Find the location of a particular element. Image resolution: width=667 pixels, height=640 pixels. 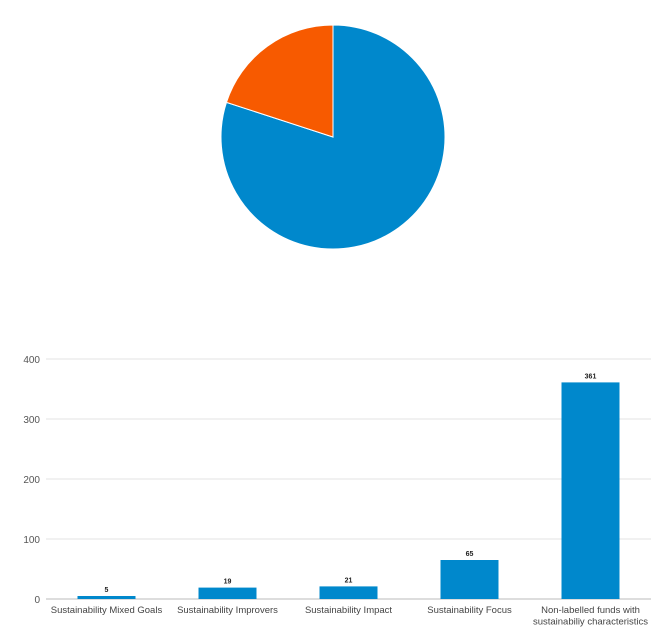

x-tick-label: Sustainability Impact is located at coordinates (348, 610).